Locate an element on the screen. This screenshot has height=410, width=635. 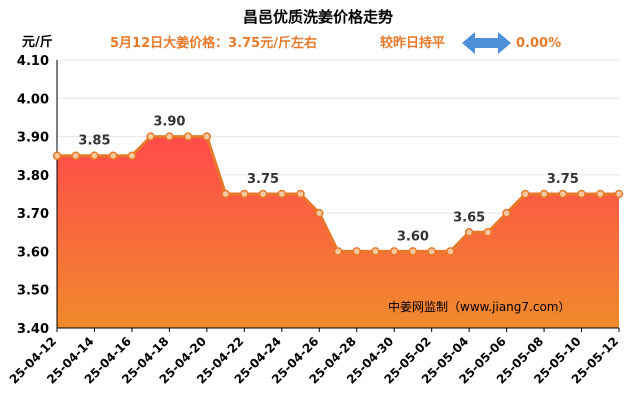
data-label: 3.60 is located at coordinates (413, 236).